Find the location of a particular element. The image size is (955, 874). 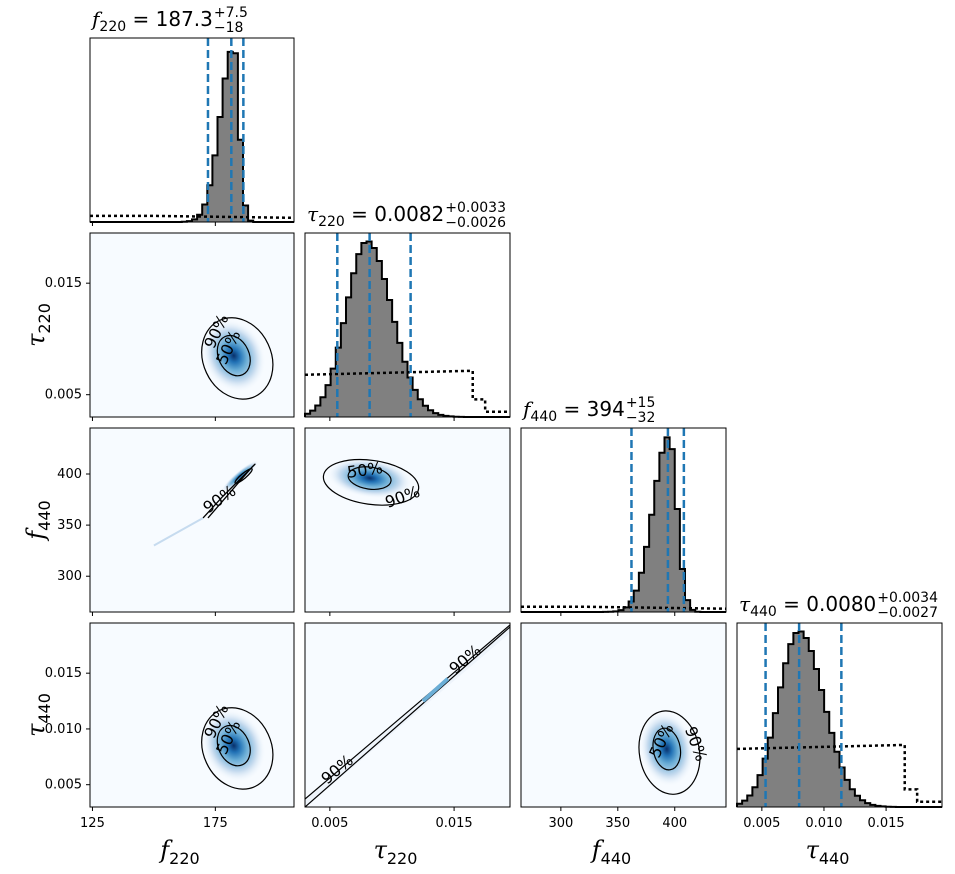

xlabel-symbol-1: τ is located at coordinates (381, 850).